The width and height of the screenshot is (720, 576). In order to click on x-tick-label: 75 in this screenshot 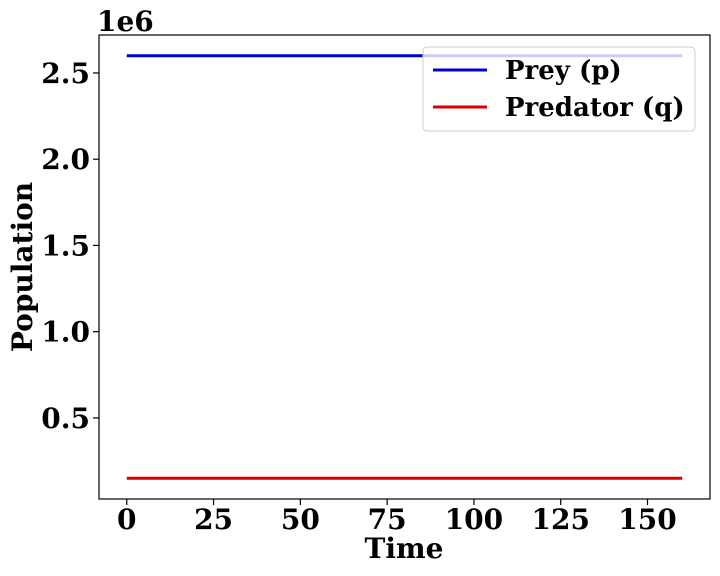, I will do `click(387, 519)`.